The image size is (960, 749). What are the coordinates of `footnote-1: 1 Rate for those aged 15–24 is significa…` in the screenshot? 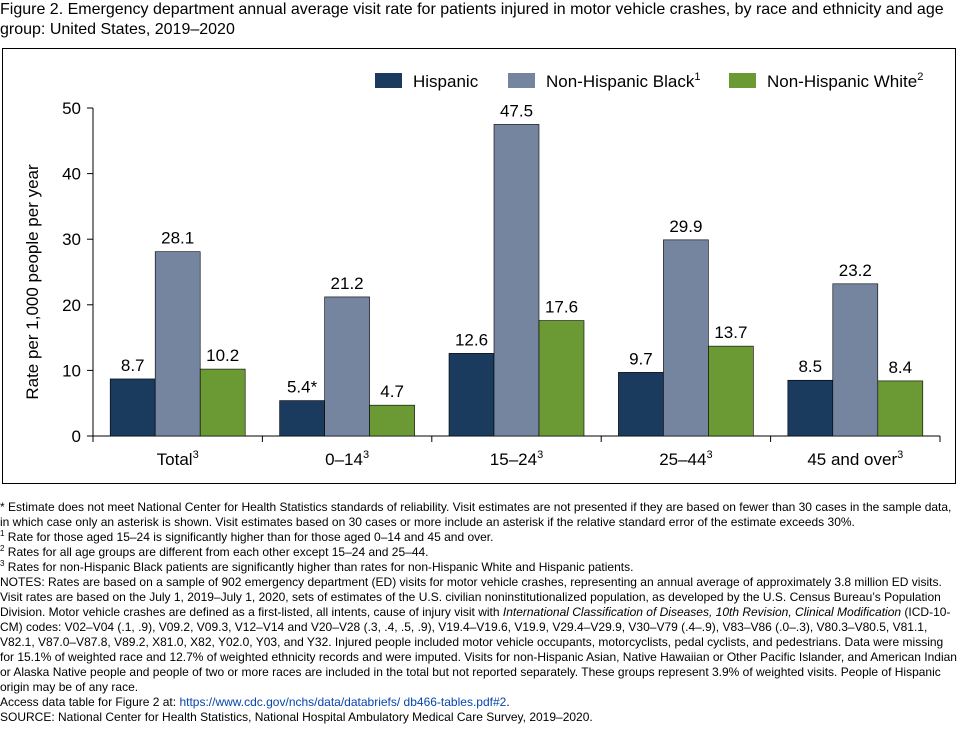 It's located at (247, 537).